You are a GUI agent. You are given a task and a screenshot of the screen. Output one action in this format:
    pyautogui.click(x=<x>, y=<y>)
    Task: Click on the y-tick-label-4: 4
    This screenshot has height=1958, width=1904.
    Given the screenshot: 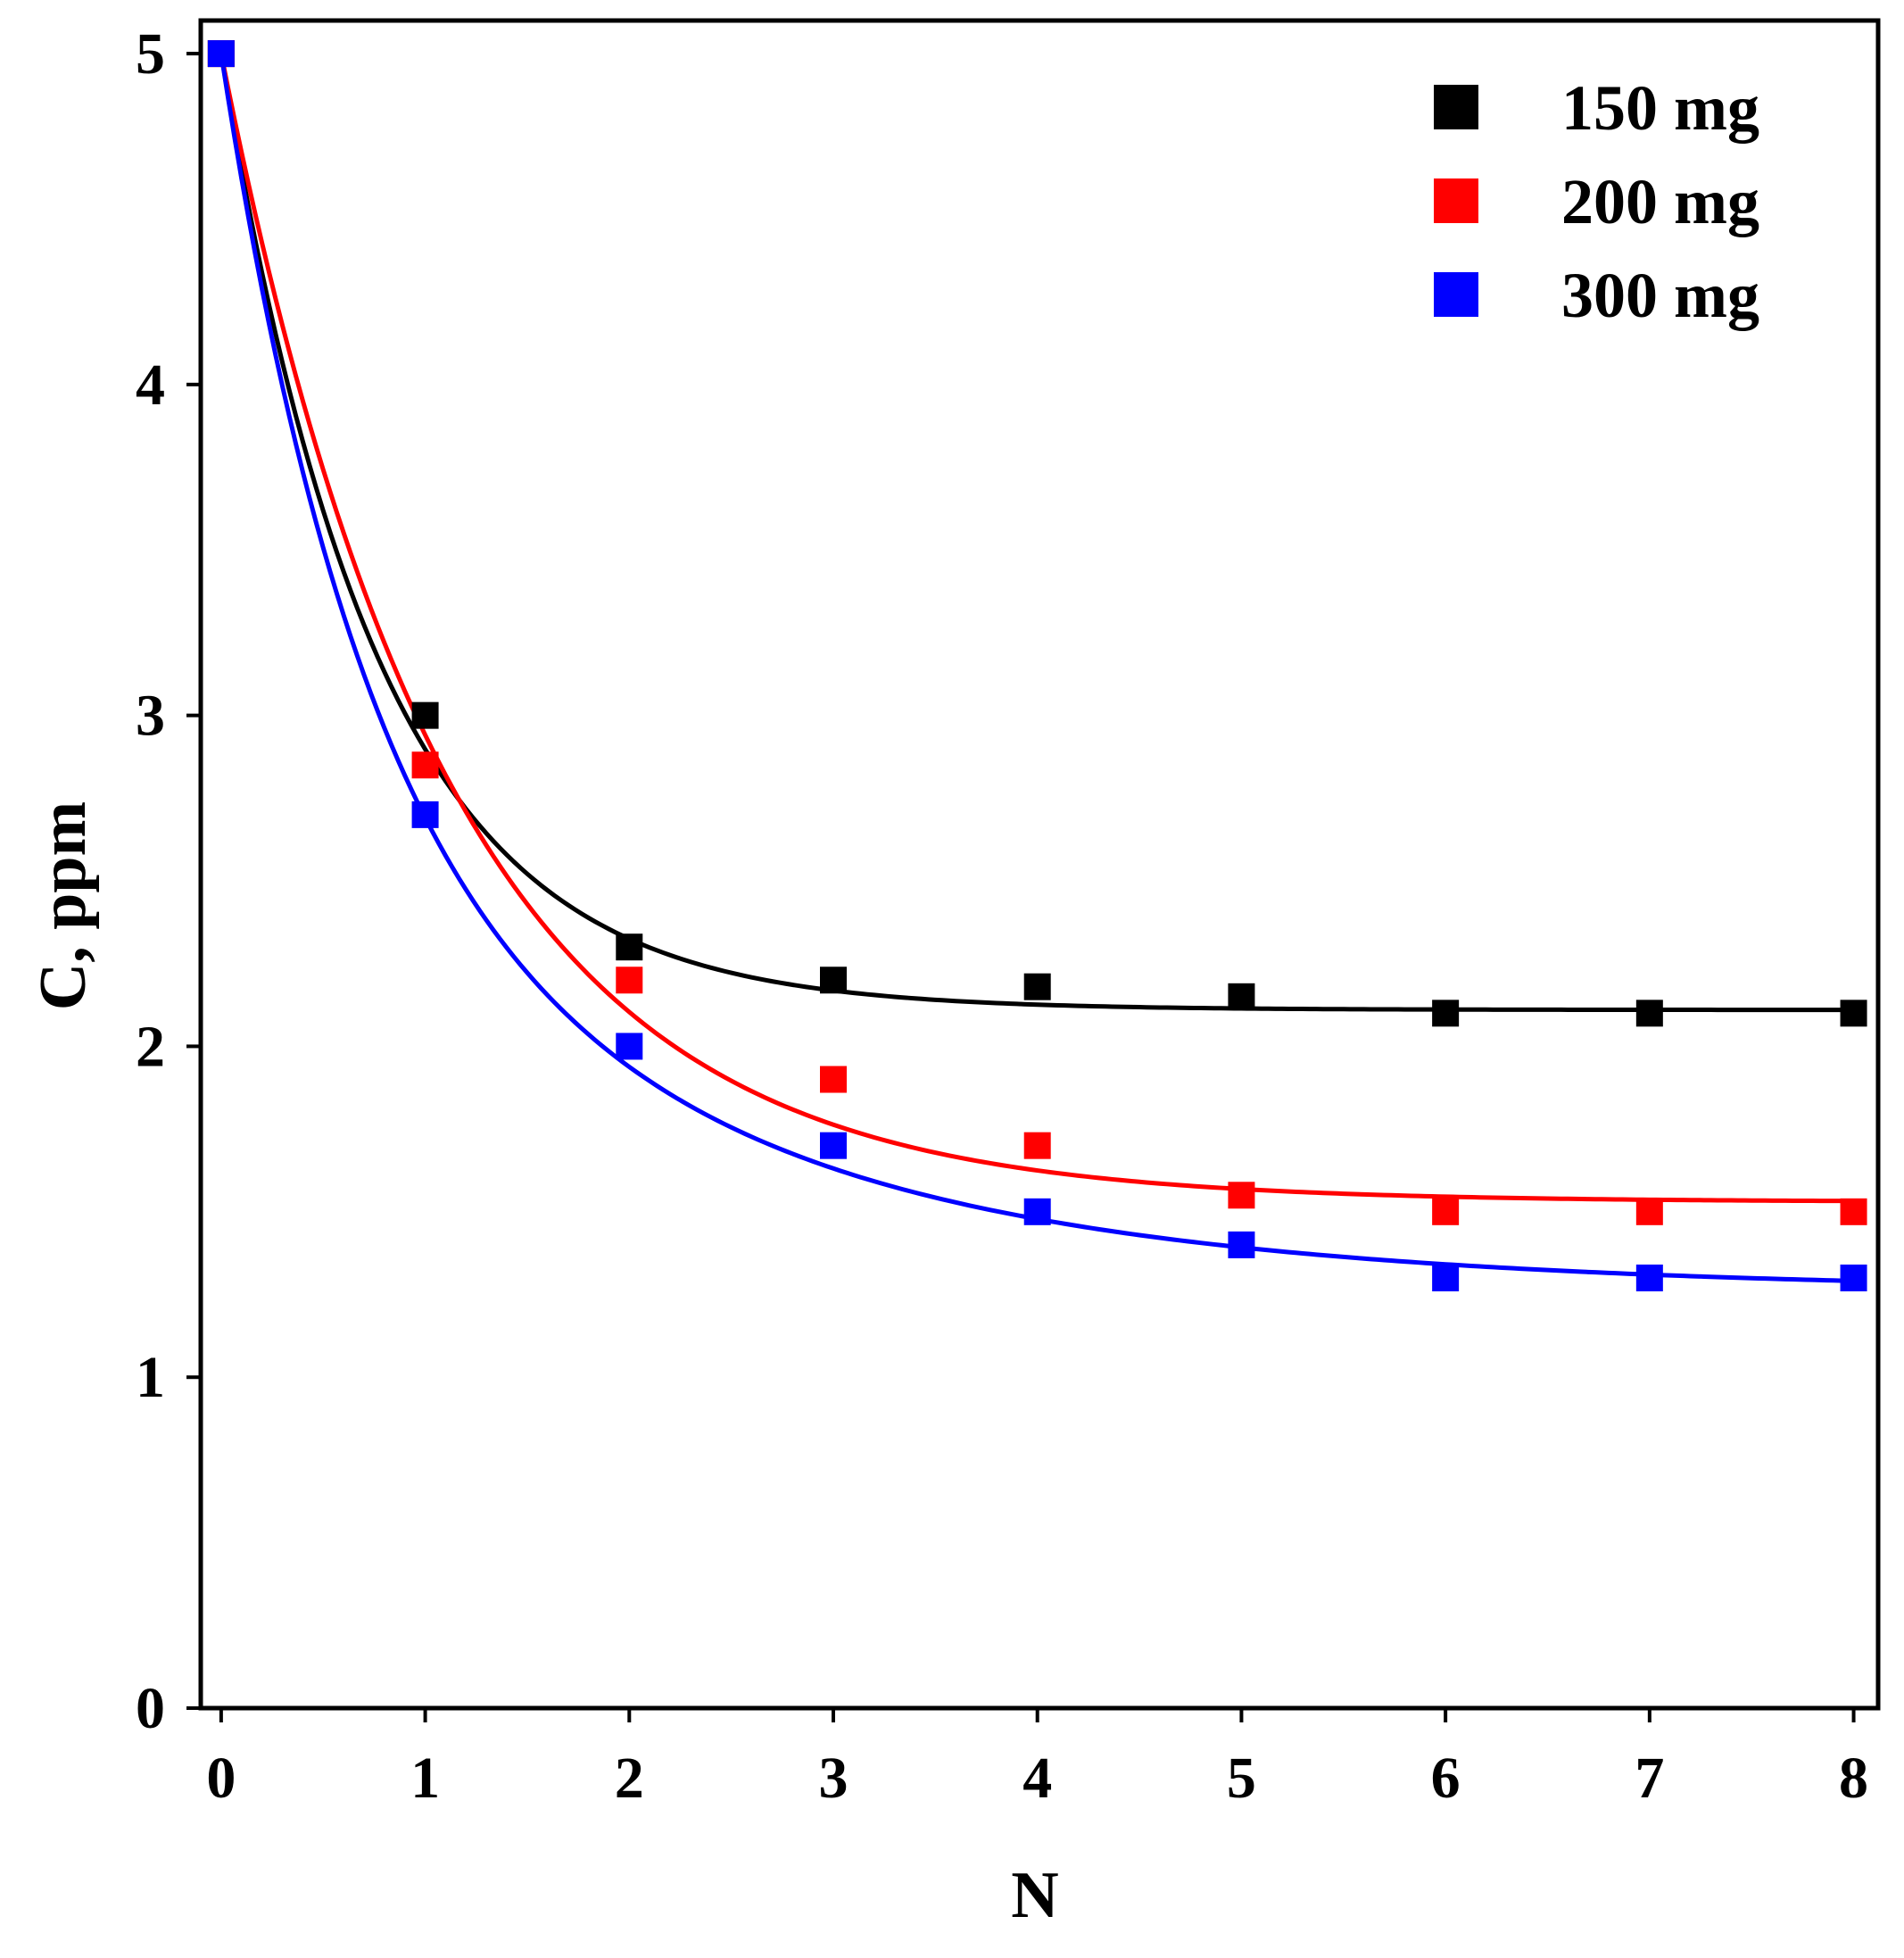 What is the action you would take?
    pyautogui.click(x=150, y=386)
    